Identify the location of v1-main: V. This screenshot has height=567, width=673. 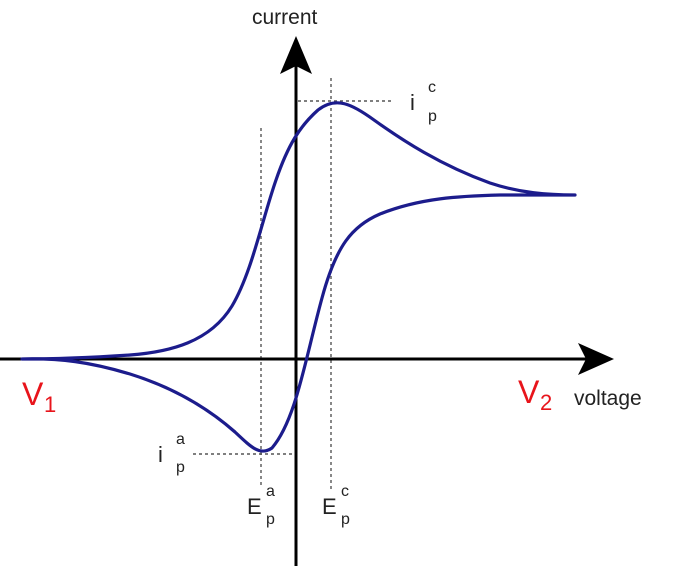
(33, 394).